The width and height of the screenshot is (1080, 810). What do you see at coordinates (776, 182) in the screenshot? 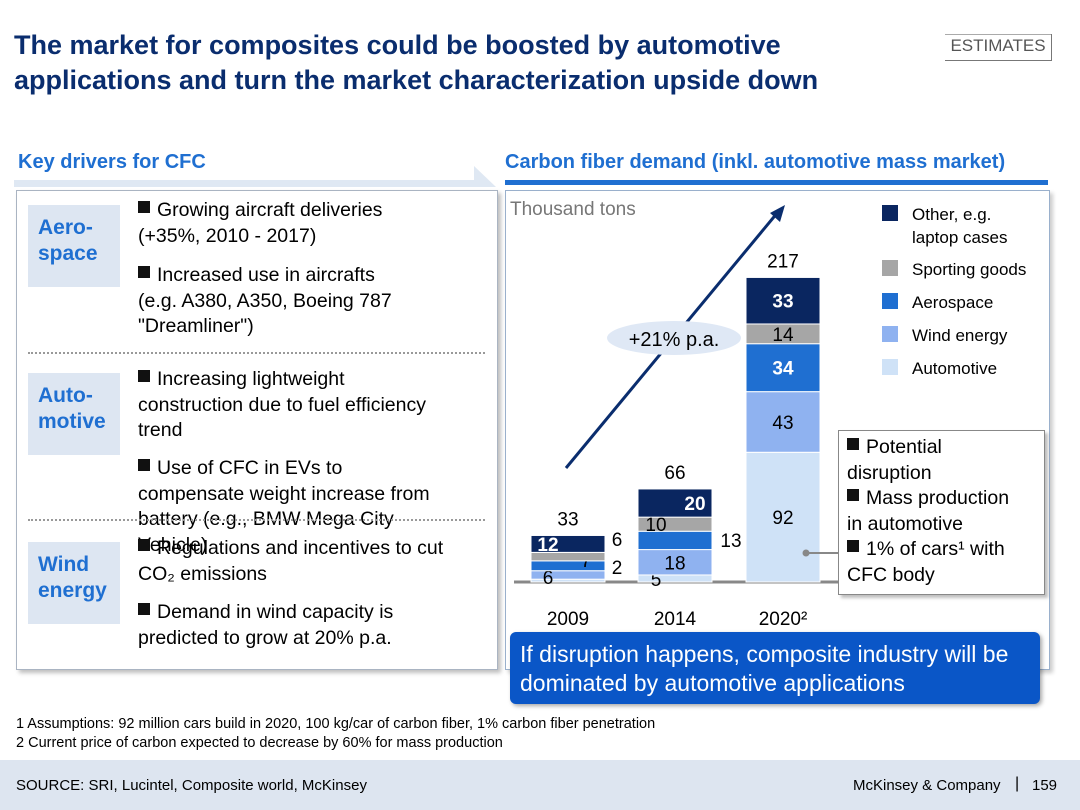
I see `right-header-bar` at bounding box center [776, 182].